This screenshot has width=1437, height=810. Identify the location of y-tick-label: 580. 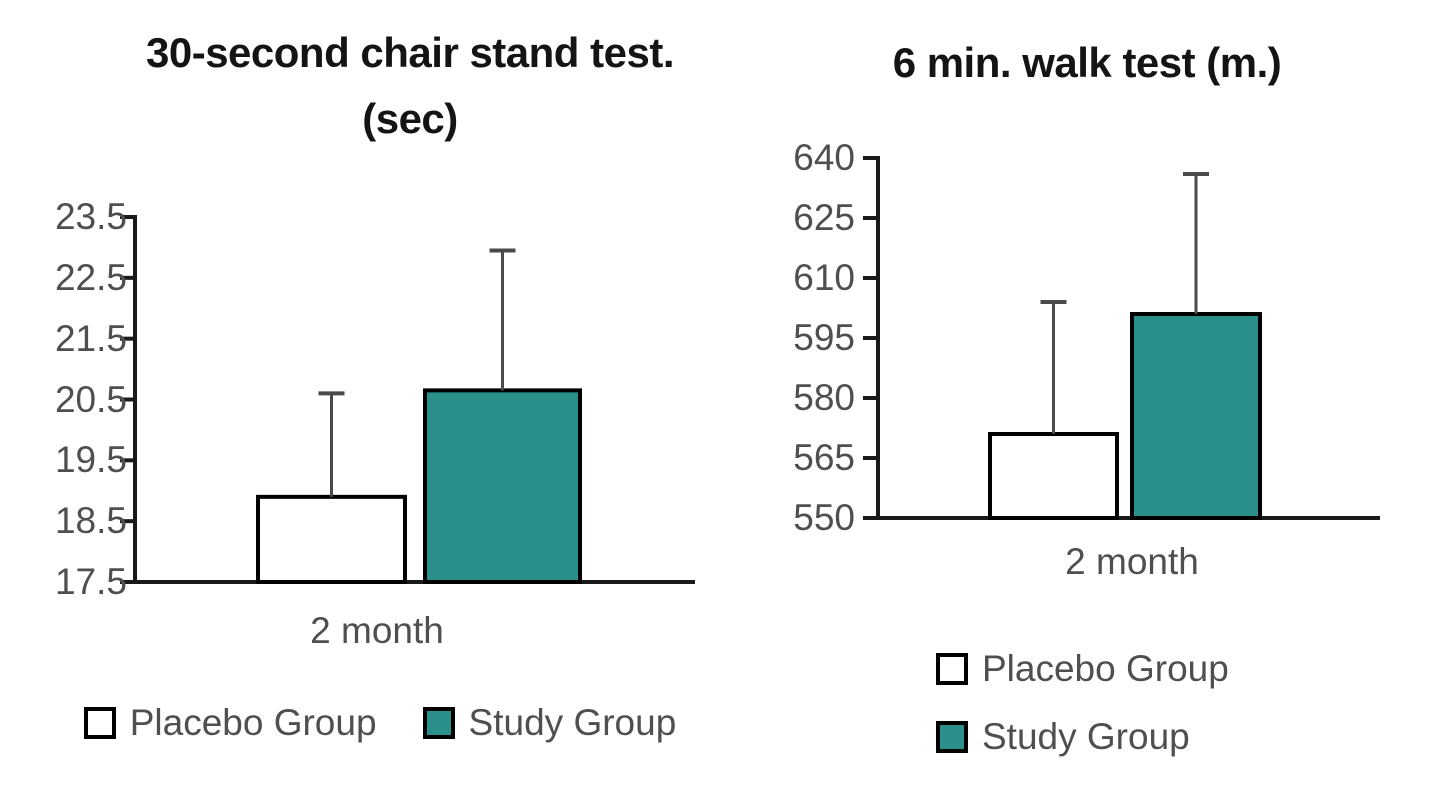
(824, 397).